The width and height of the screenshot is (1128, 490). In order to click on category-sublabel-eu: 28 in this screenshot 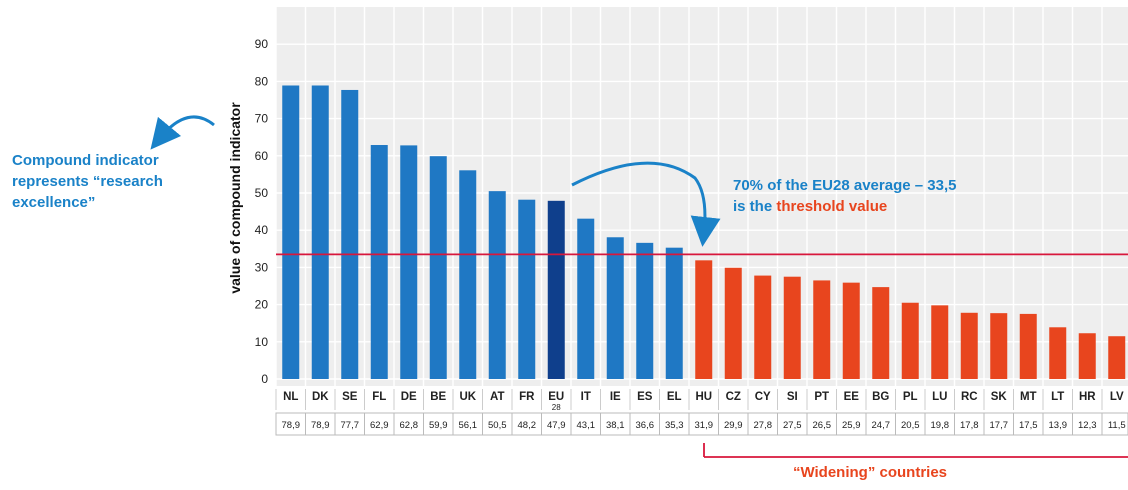, I will do `click(556, 407)`.